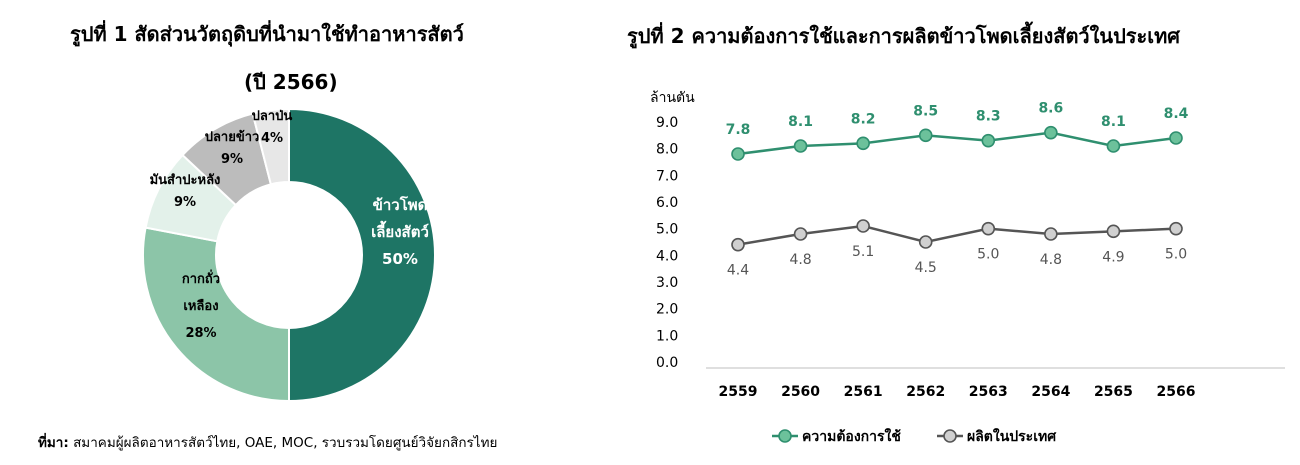 The width and height of the screenshot is (1300, 465). What do you see at coordinates (988, 117) in the screenshot?
I see `data-label: 8.3` at bounding box center [988, 117].